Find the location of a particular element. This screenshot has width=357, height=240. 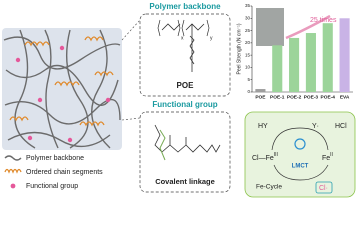

structure-label: POE is located at coordinates (186, 85).